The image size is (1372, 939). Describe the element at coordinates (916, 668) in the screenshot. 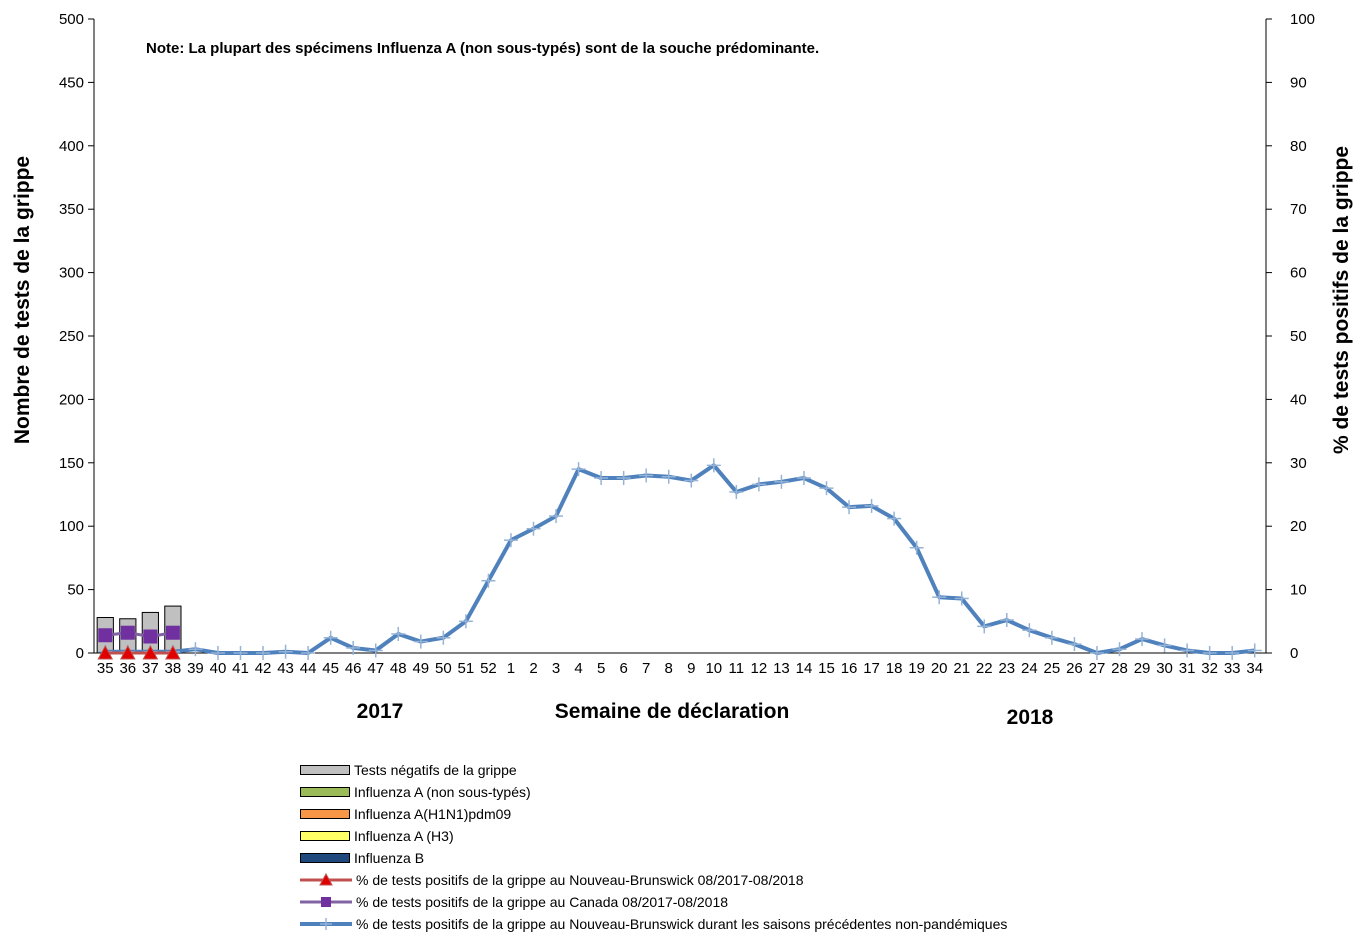

I see `x-tick-label: 19` at that location.